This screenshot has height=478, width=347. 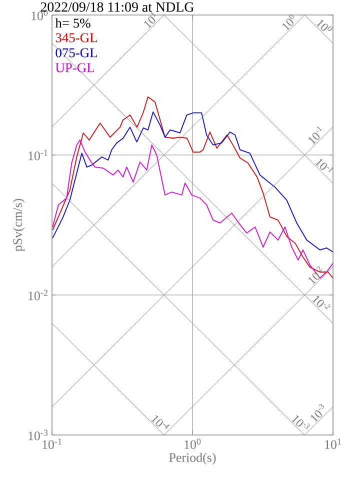 I want to click on y-axis-title: pSv(cm/s), so click(x=18, y=225).